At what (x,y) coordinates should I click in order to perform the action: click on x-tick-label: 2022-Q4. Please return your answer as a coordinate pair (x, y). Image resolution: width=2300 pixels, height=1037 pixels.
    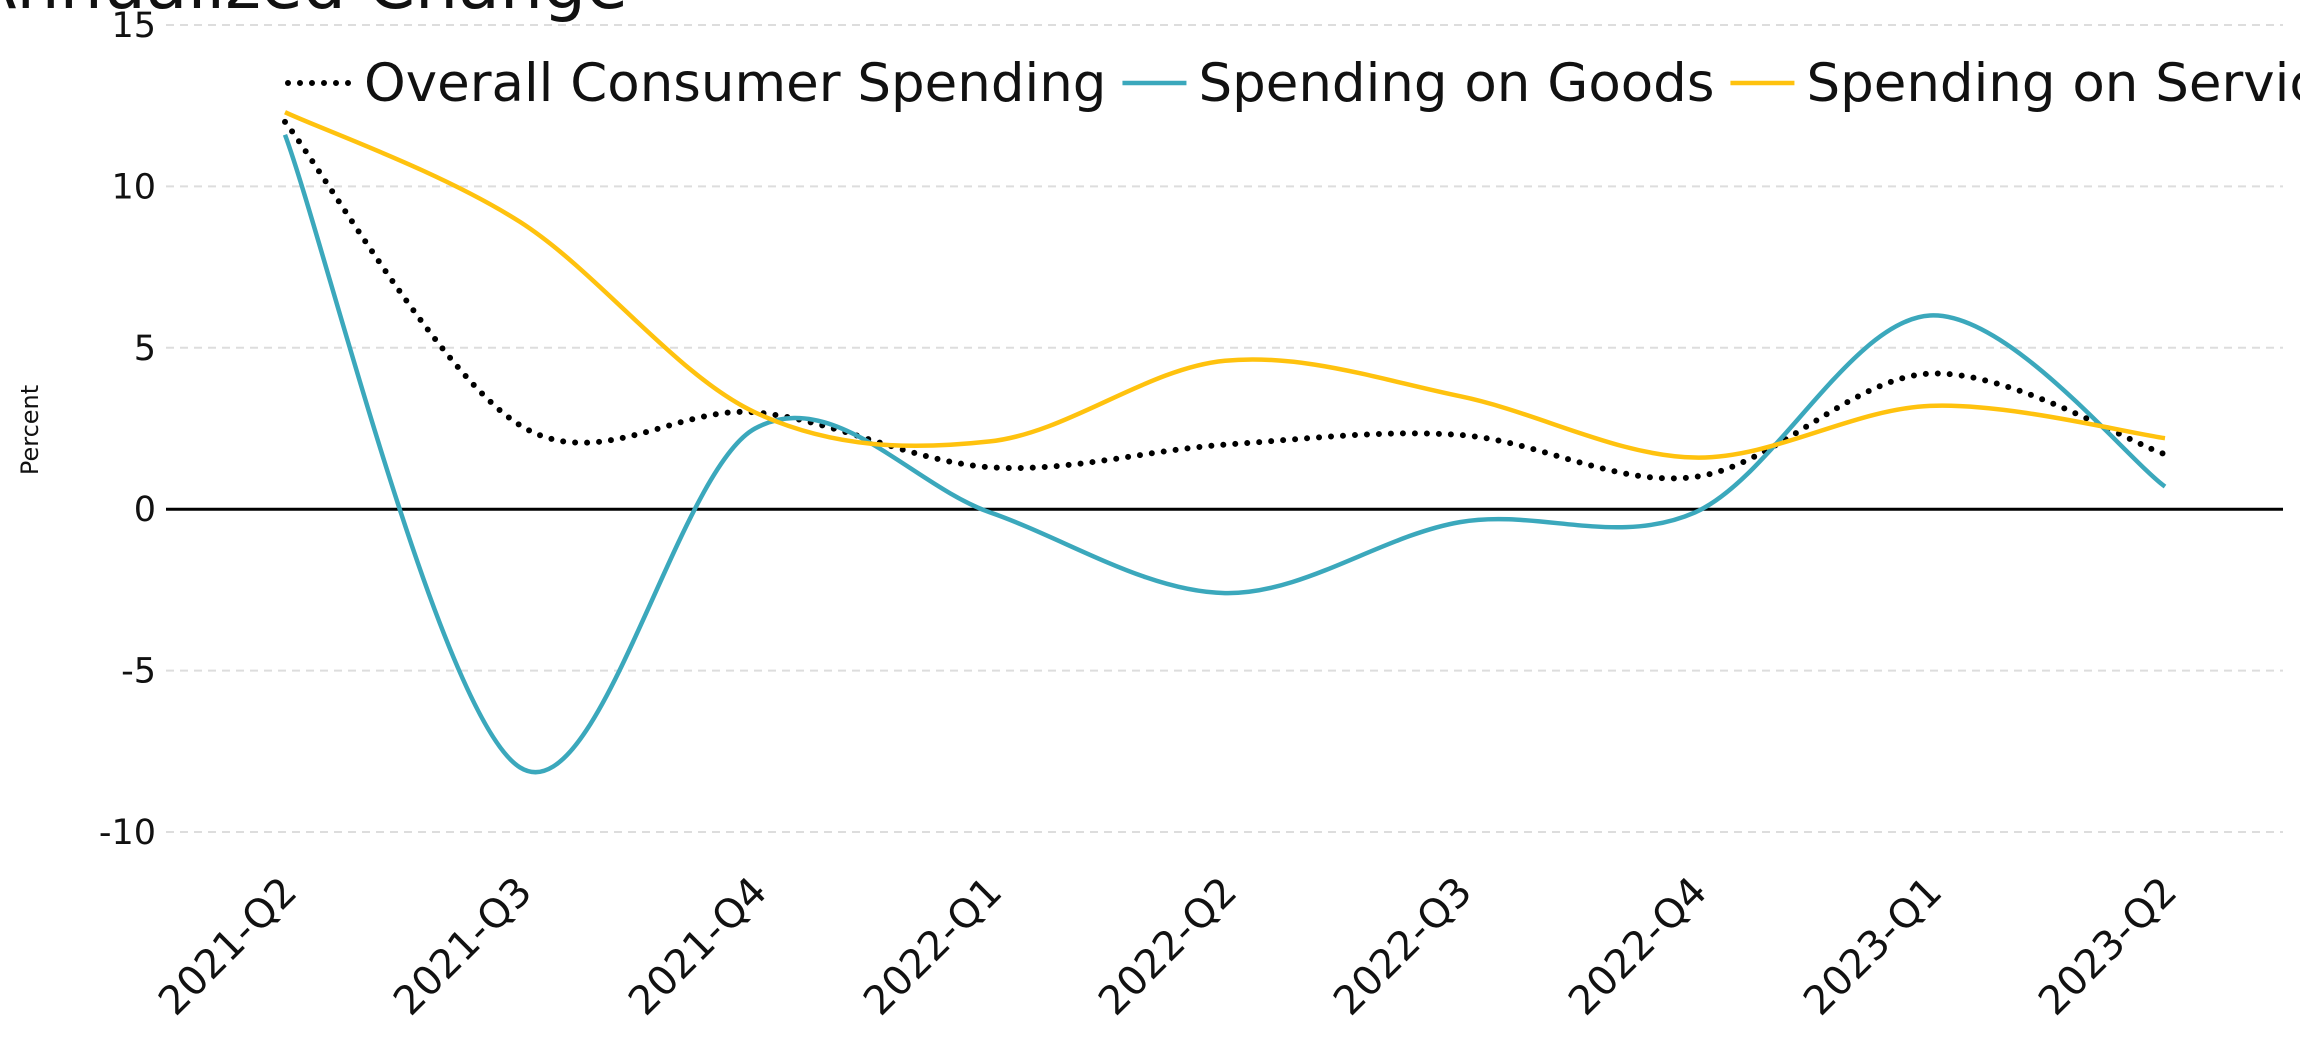
    Looking at the image, I should click on (1638, 947).